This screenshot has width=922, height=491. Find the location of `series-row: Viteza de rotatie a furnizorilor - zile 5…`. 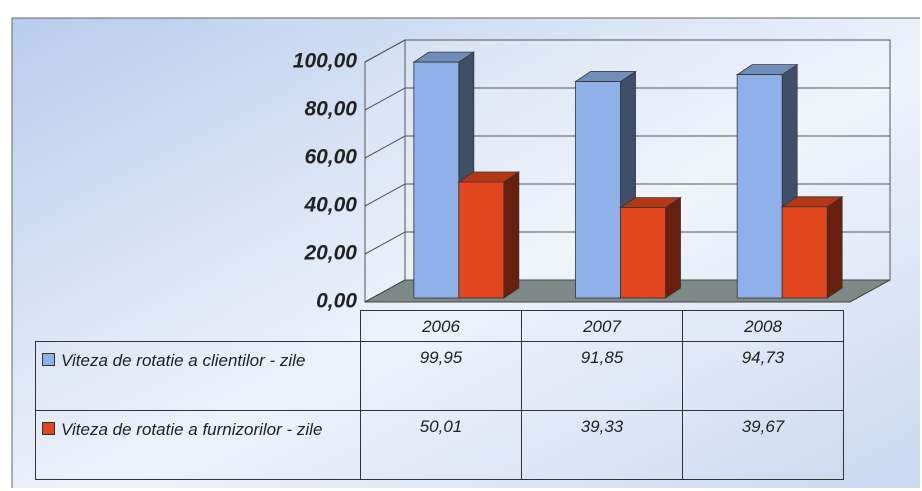

series-row: Viteza de rotatie a furnizorilor - zile 5… is located at coordinates (439, 445).